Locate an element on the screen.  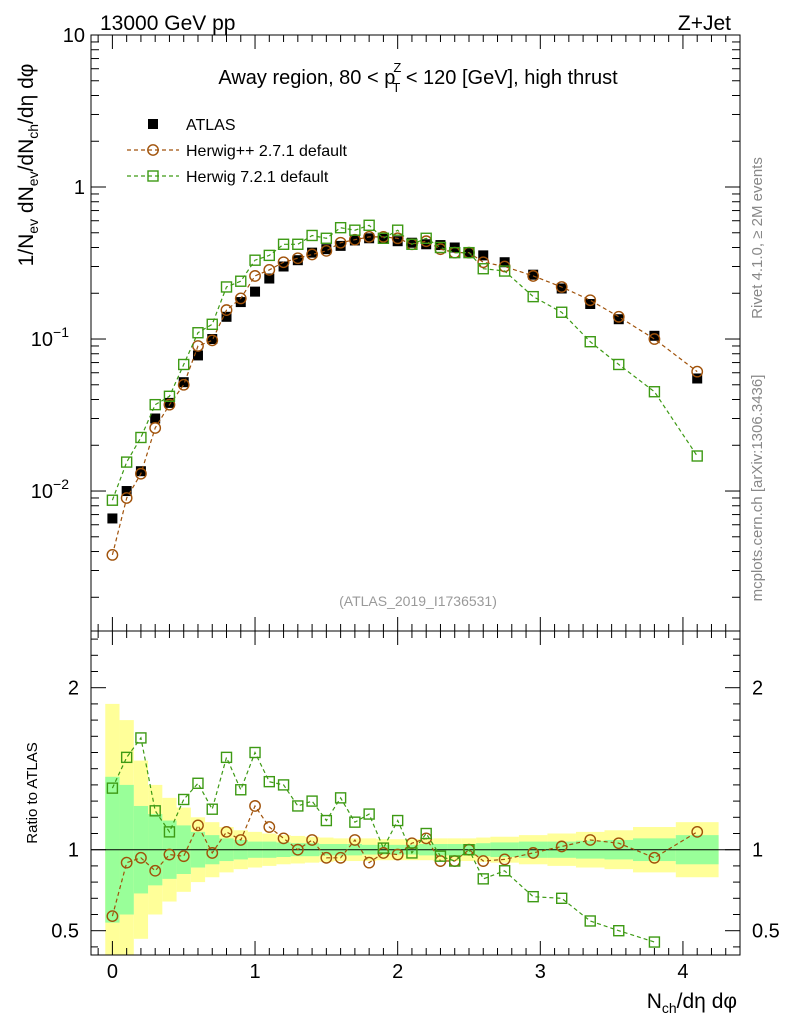
x-axis-label: Nch/dη dφ is located at coordinates (692, 1003).